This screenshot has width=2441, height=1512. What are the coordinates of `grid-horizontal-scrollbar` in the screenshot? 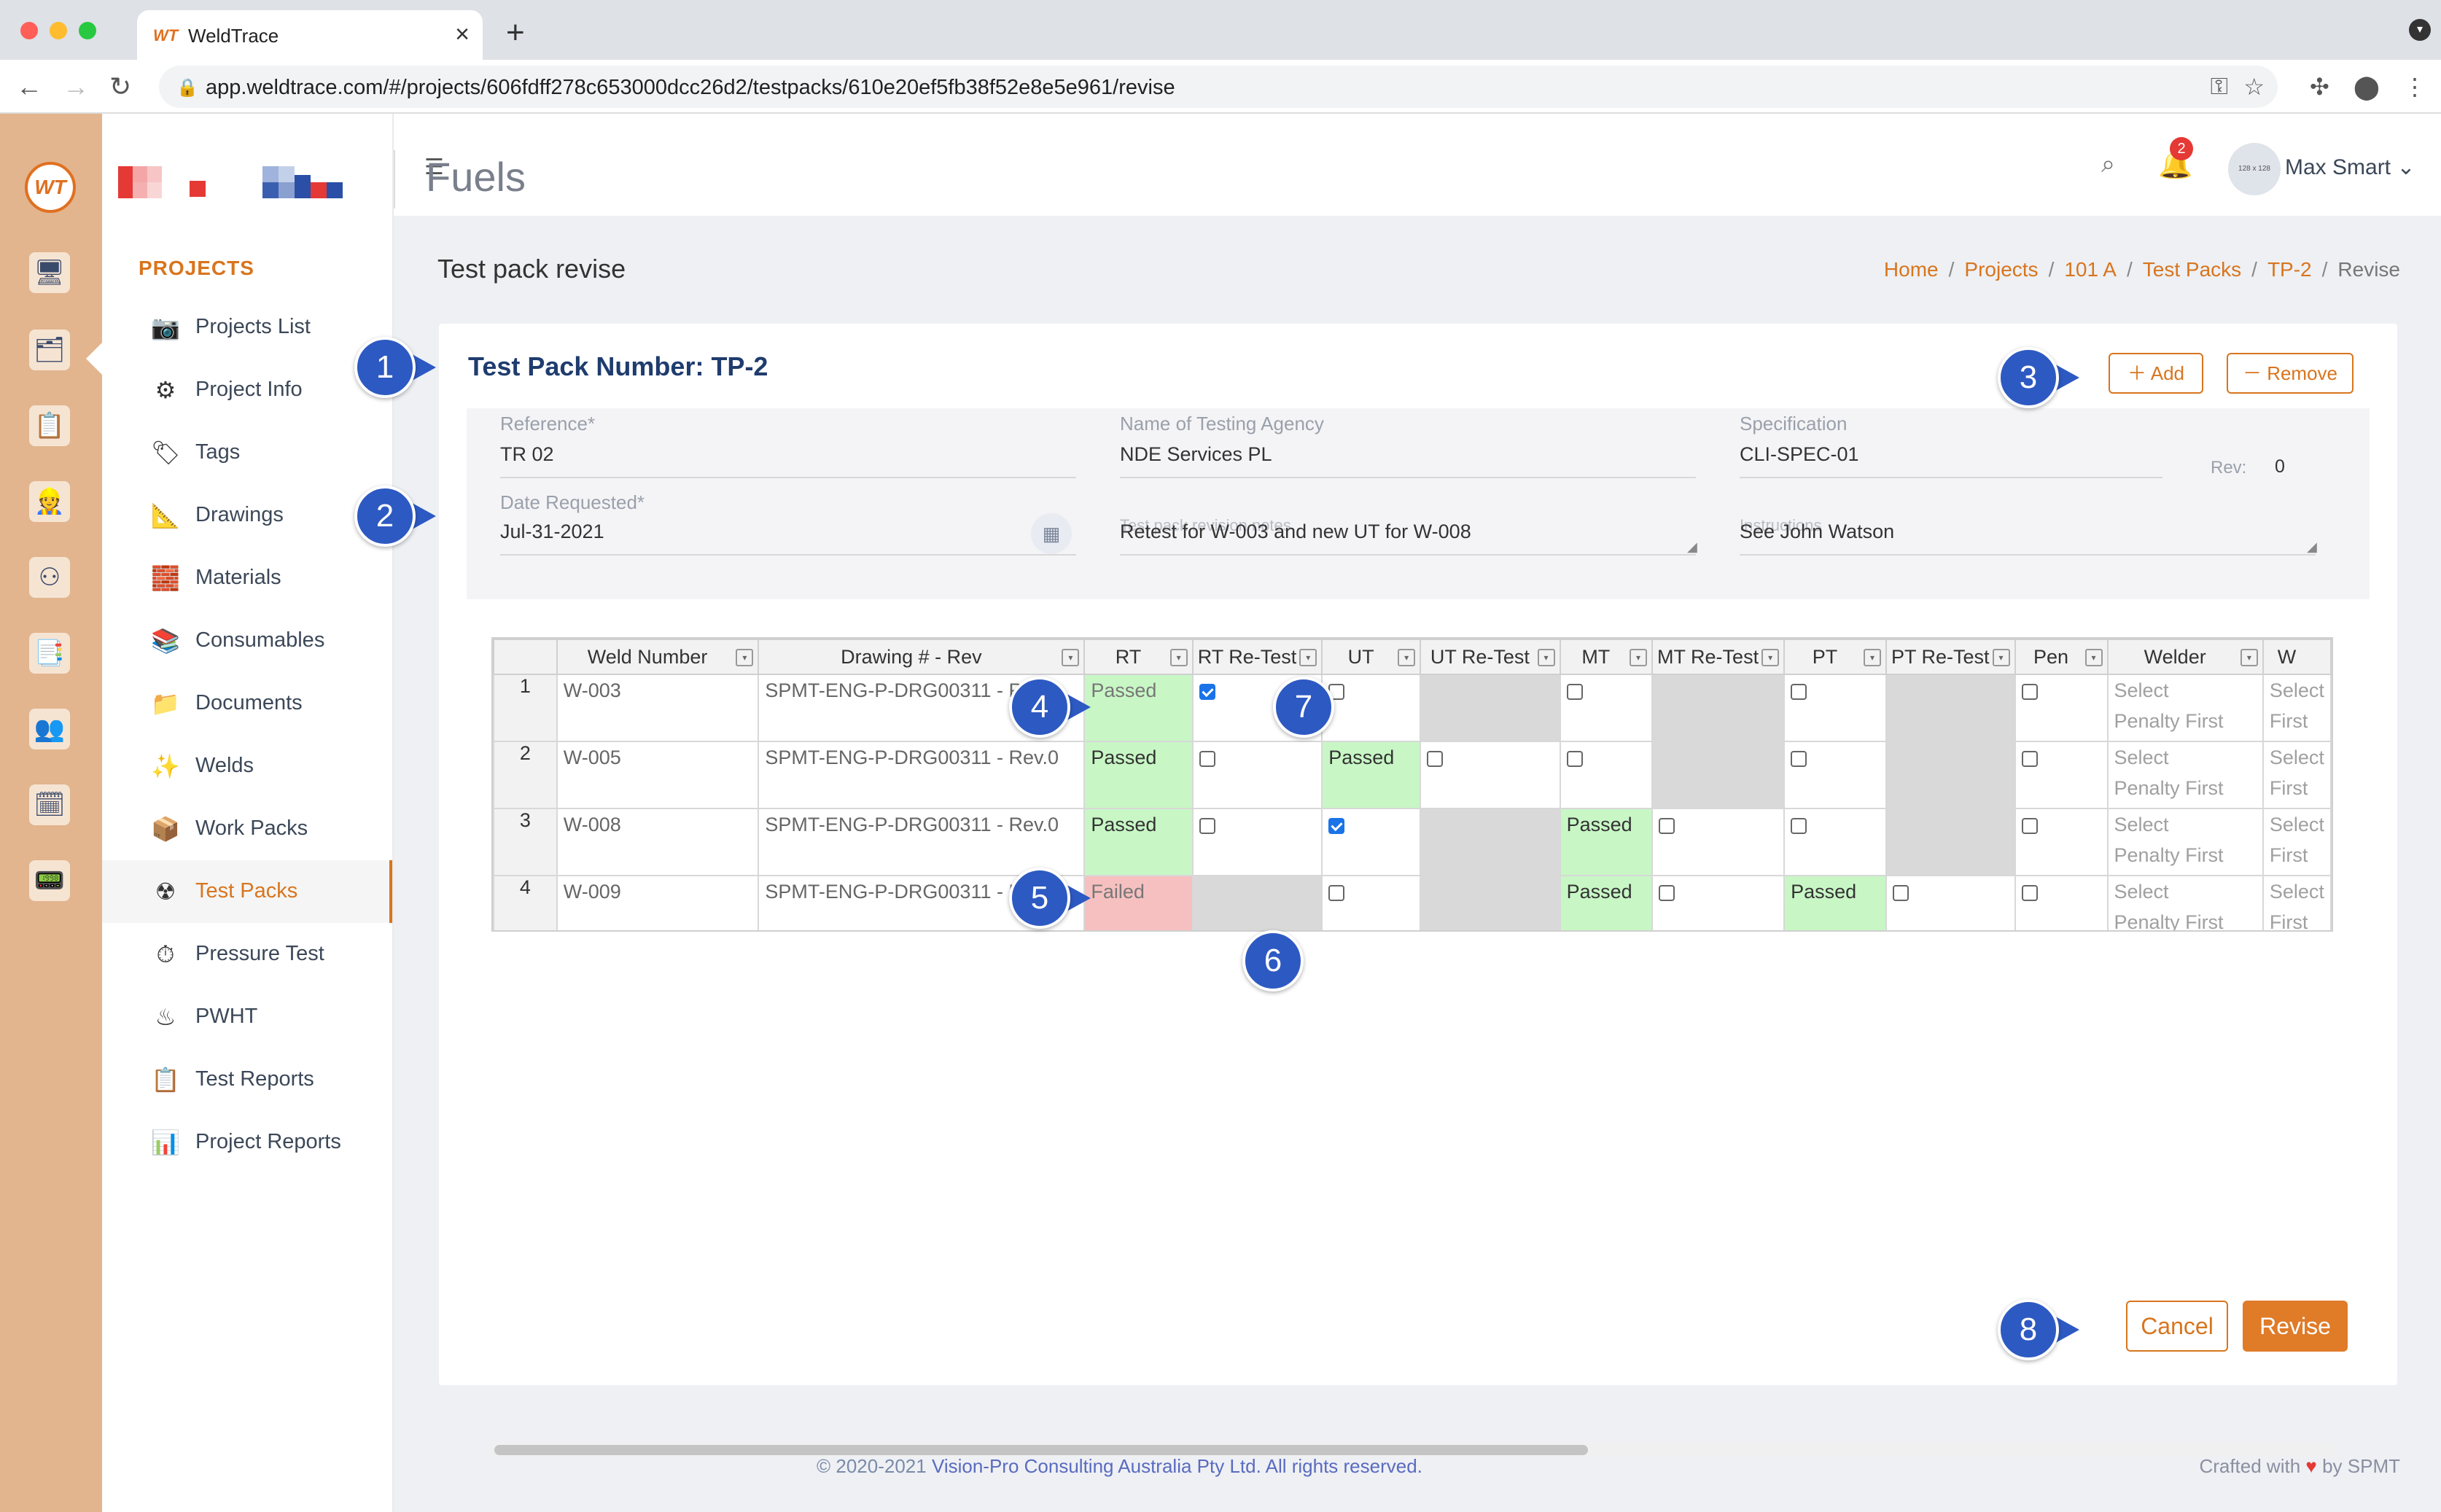 It's located at (1412, 1449).